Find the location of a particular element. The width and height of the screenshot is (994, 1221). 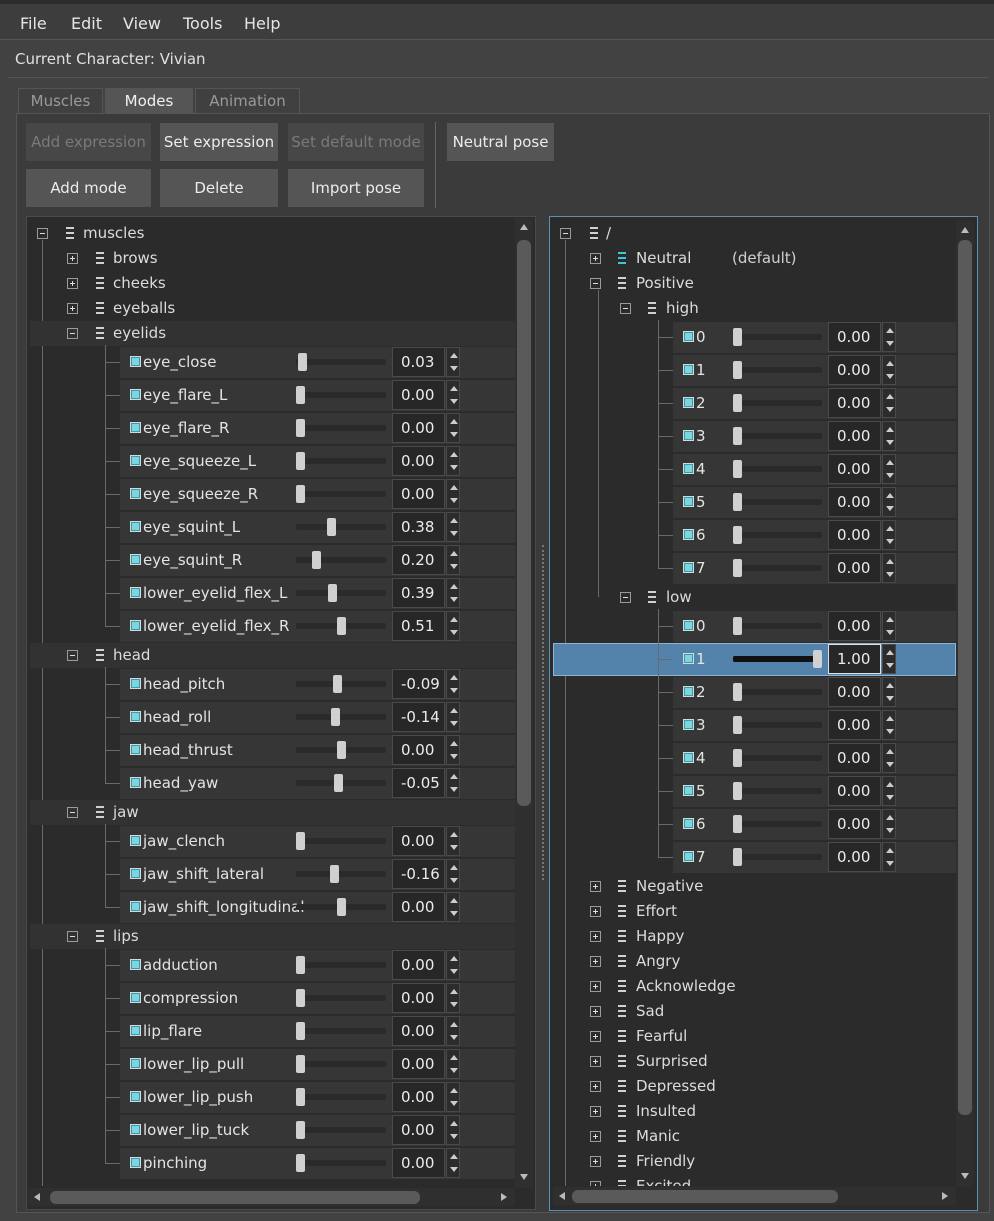

menu-item: Help is located at coordinates (262, 23).